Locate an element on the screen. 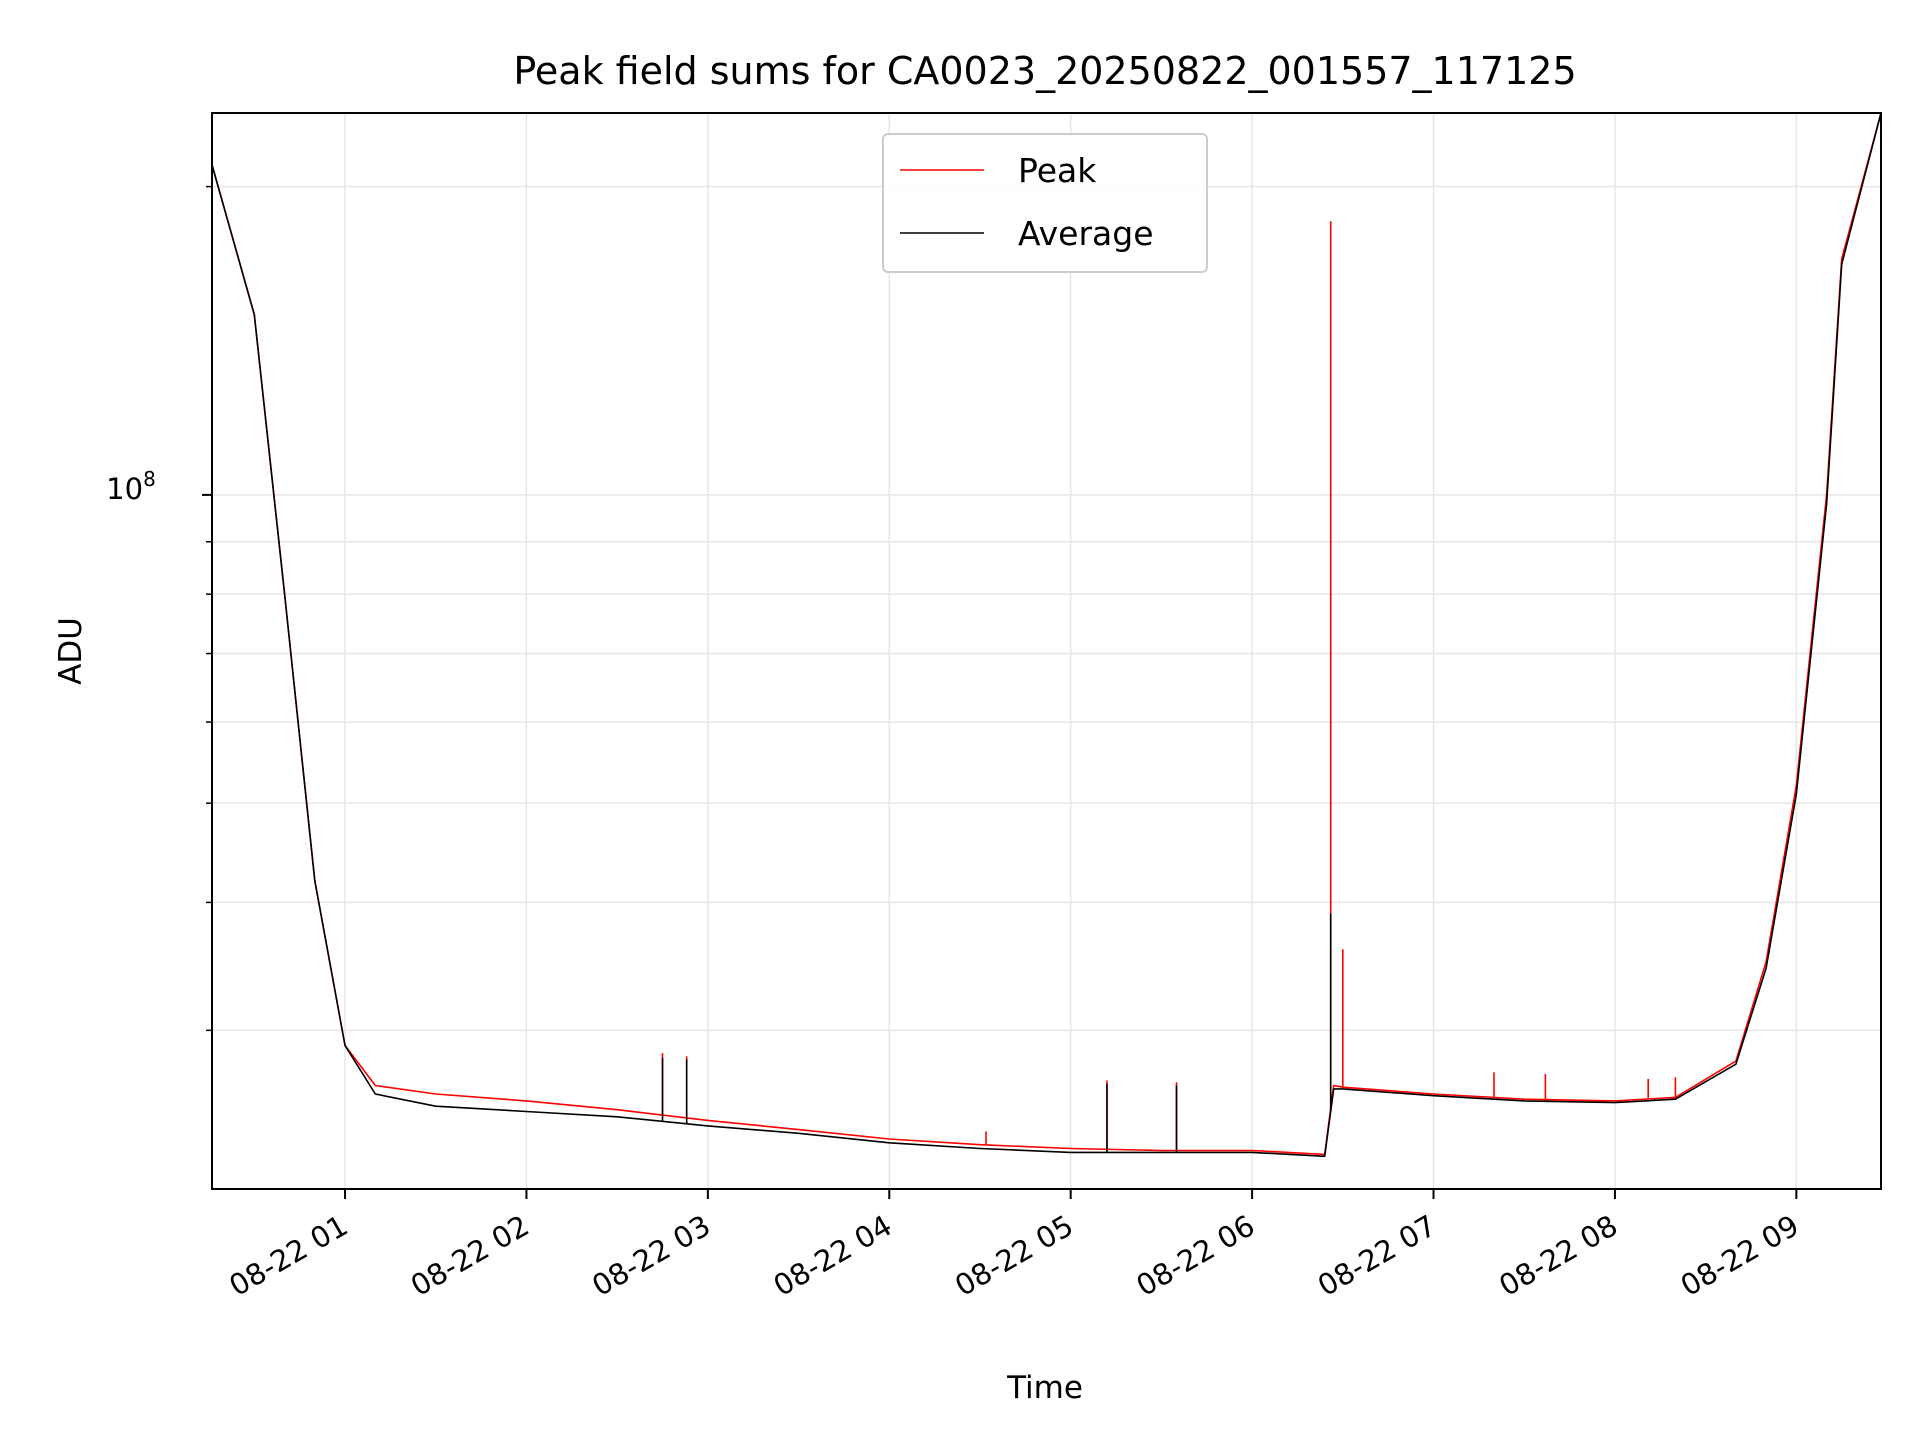  y-tick-label-base: 10 is located at coordinates (124, 489).